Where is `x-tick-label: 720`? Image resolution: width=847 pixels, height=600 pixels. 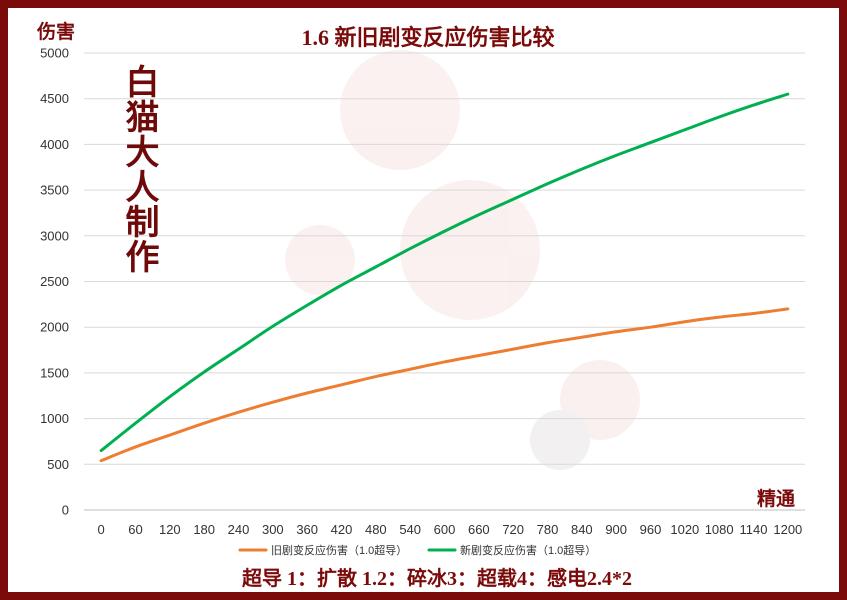
x-tick-label: 720 is located at coordinates (513, 529).